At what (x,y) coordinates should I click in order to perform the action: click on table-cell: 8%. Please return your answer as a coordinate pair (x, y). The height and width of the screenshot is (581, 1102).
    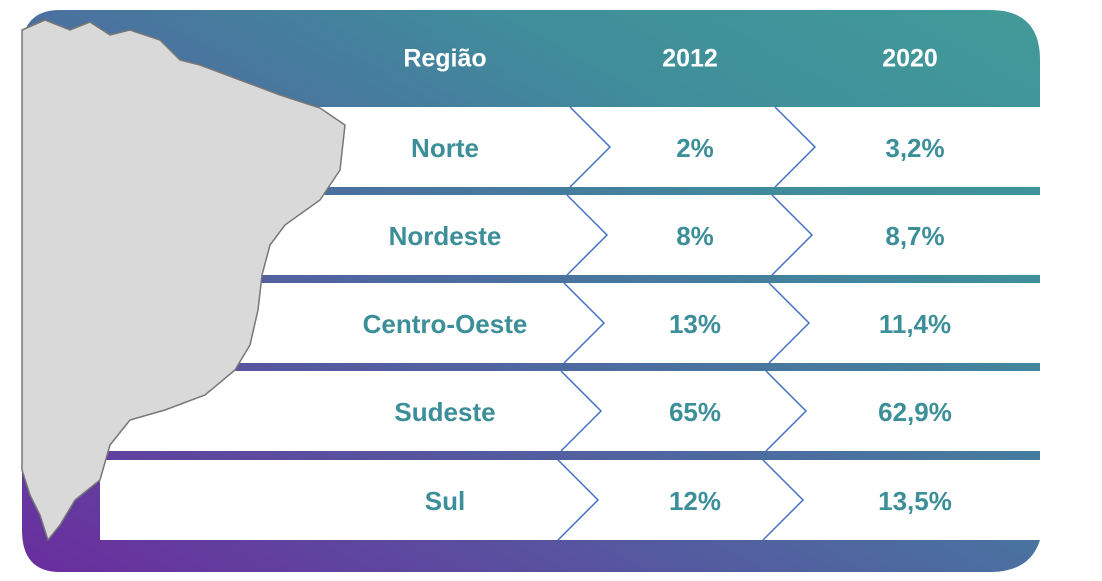
    Looking at the image, I should click on (695, 236).